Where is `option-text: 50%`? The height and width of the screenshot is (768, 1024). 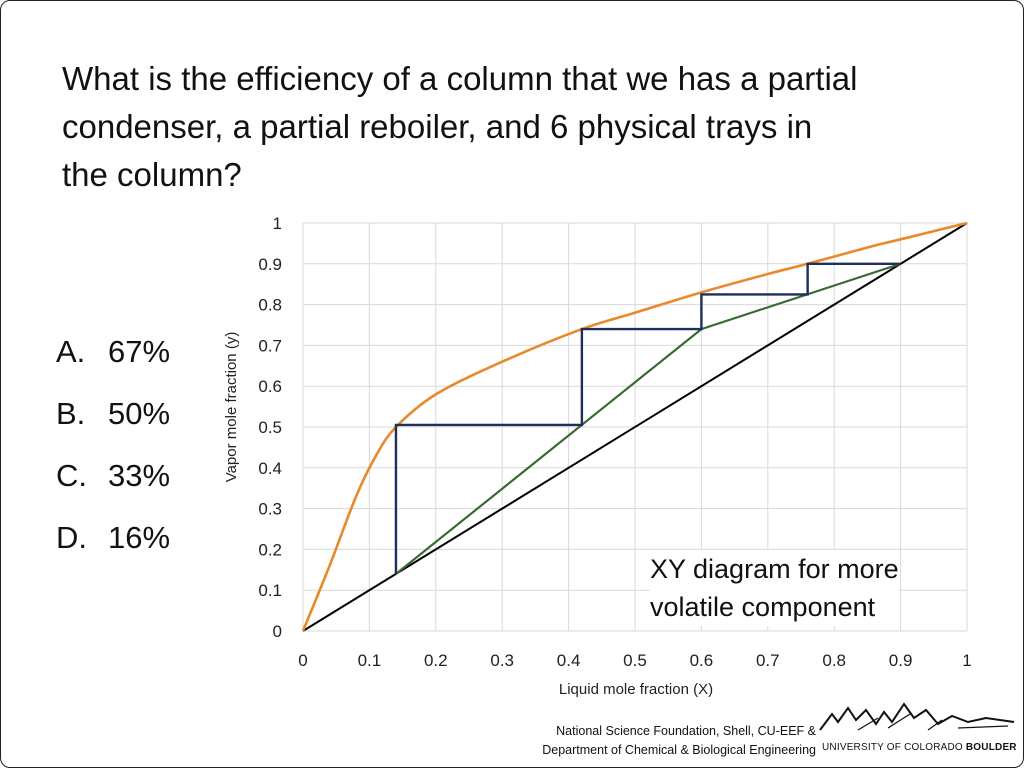 option-text: 50% is located at coordinates (139, 413).